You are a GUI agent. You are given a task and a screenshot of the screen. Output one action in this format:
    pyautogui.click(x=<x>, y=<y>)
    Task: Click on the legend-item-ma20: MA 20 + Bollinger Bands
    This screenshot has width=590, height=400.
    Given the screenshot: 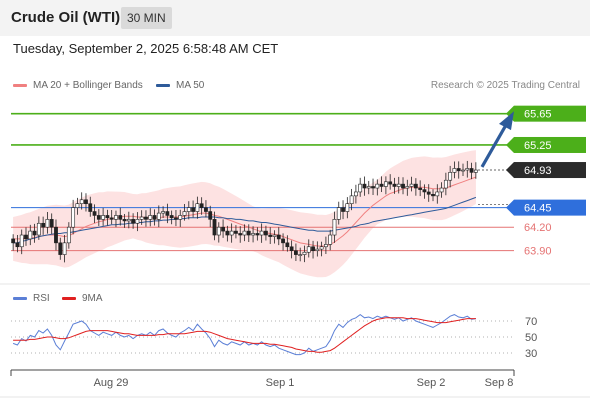 What is the action you would take?
    pyautogui.click(x=78, y=85)
    